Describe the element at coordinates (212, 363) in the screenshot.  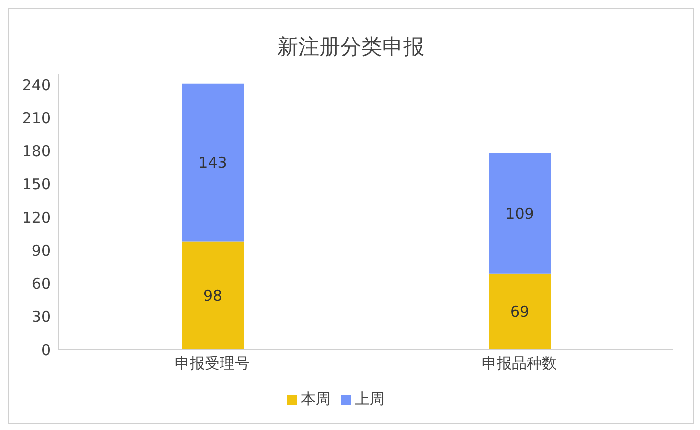
I see `x-tick-label: 申报受理号` at that location.